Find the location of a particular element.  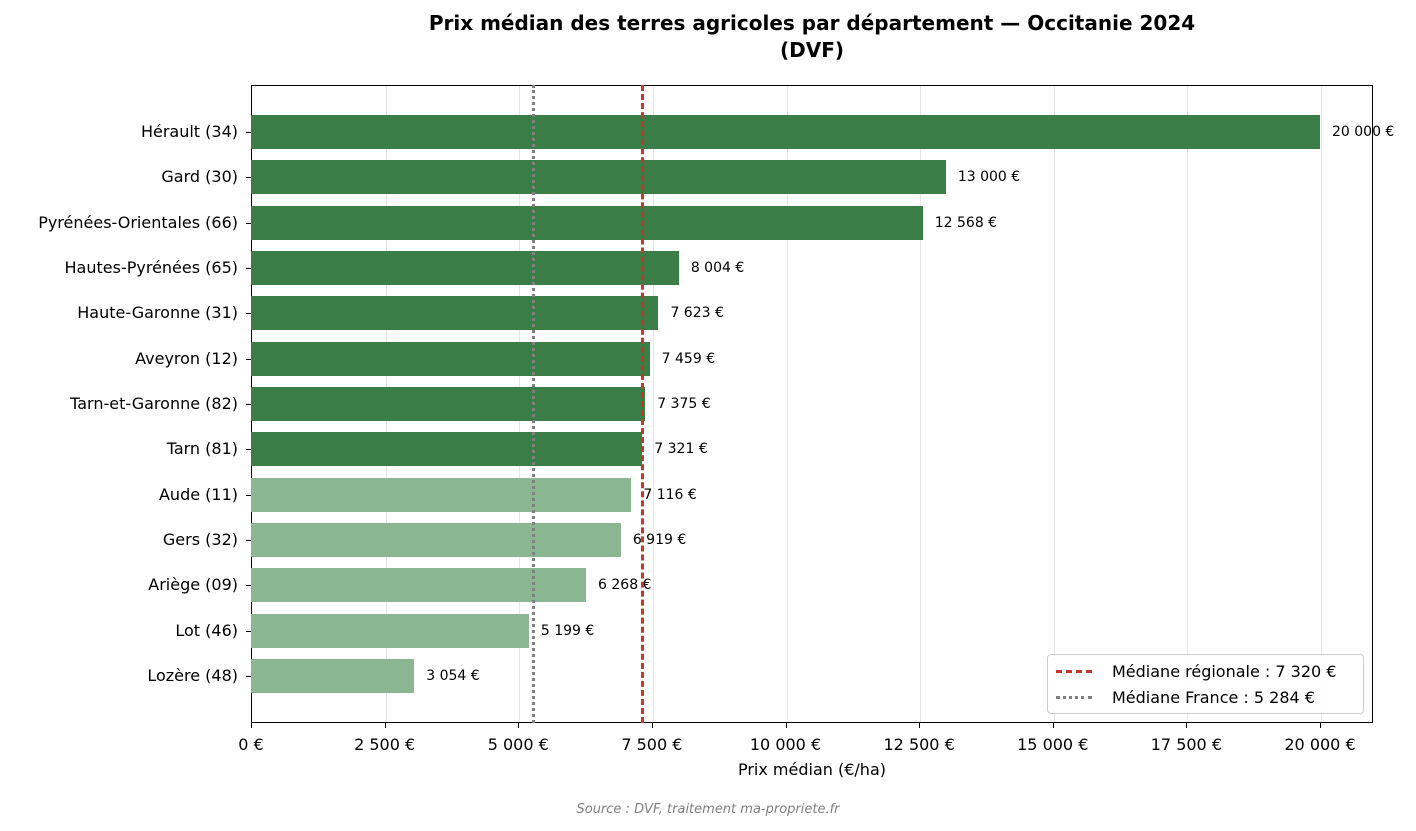

legend-item-france-median: Médiane France : 5 284 € is located at coordinates (1185, 697).